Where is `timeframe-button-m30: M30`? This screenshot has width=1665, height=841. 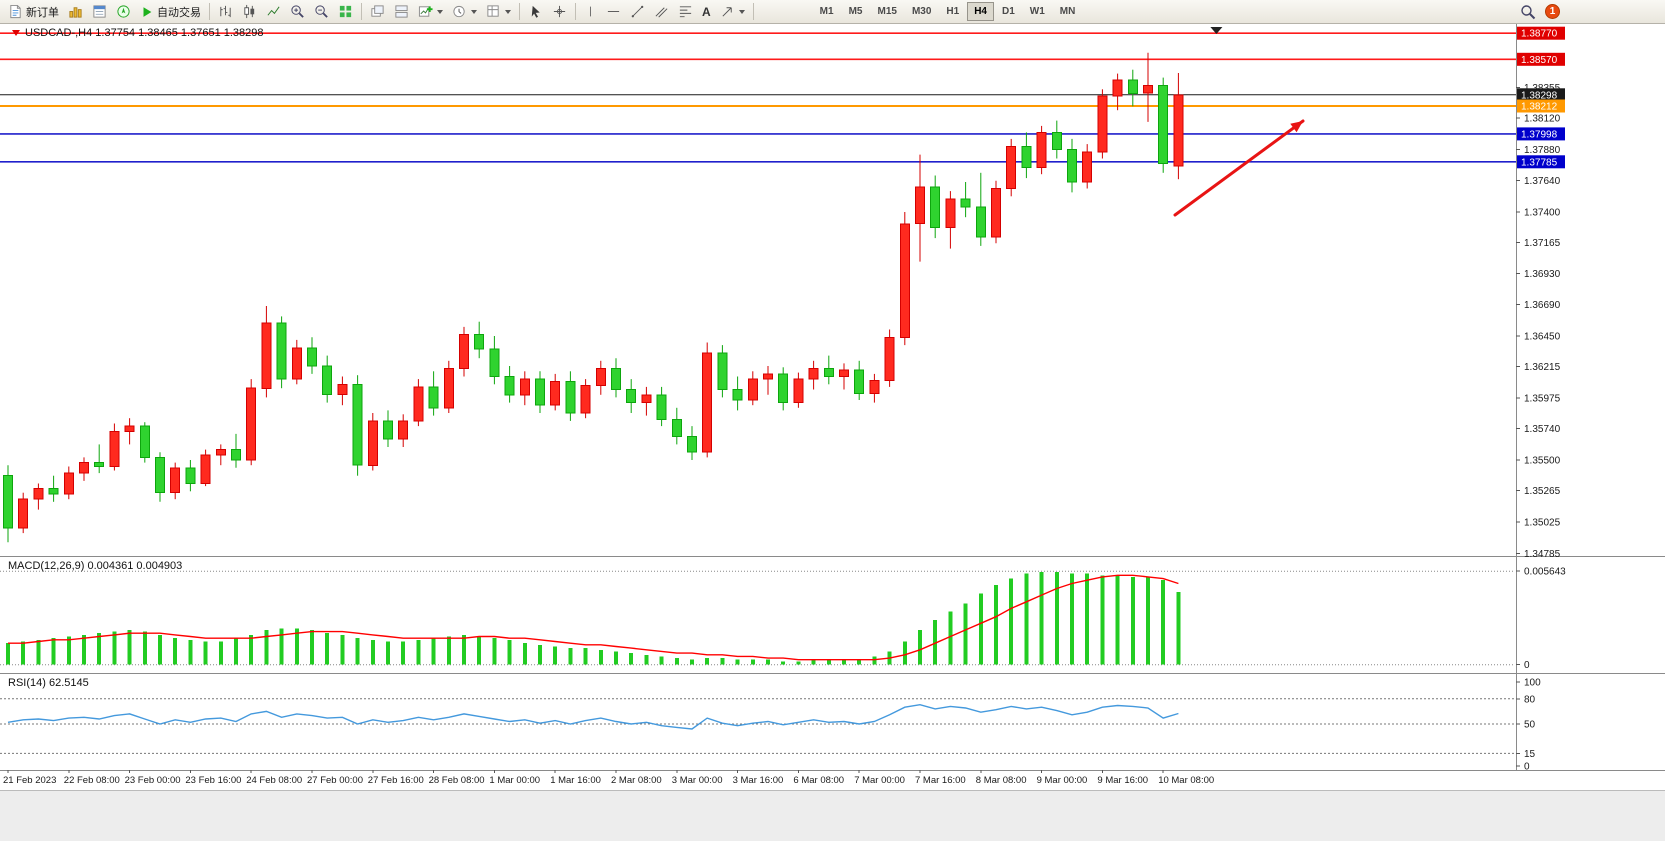
timeframe-button-m30: M30 is located at coordinates (921, 11).